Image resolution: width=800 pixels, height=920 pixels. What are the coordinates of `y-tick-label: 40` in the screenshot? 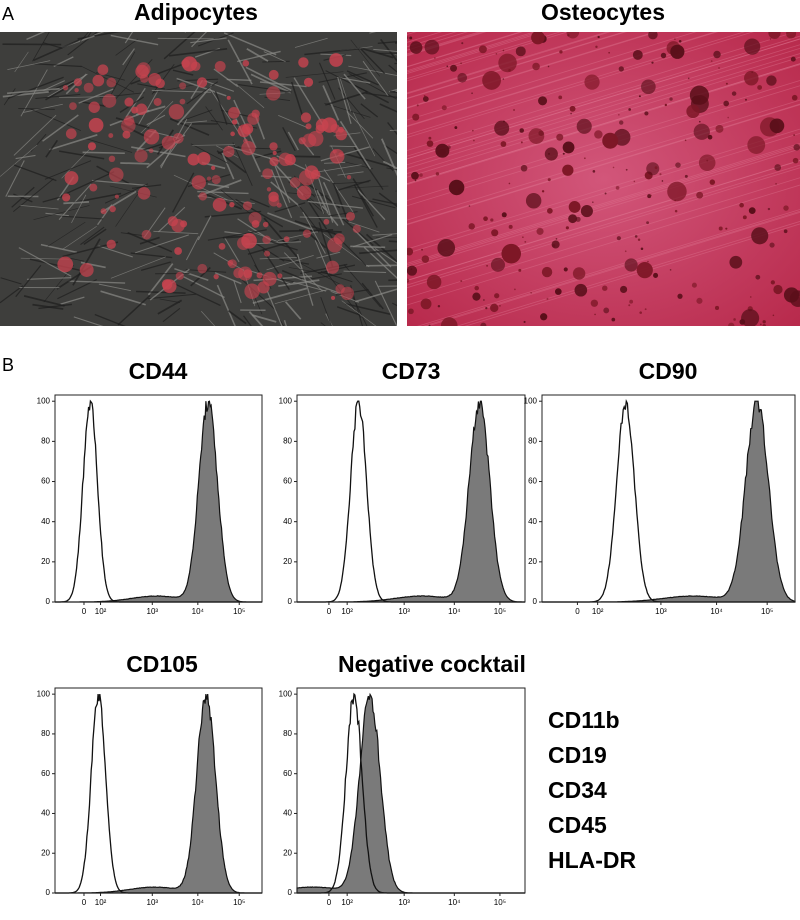 It's located at (532, 521).